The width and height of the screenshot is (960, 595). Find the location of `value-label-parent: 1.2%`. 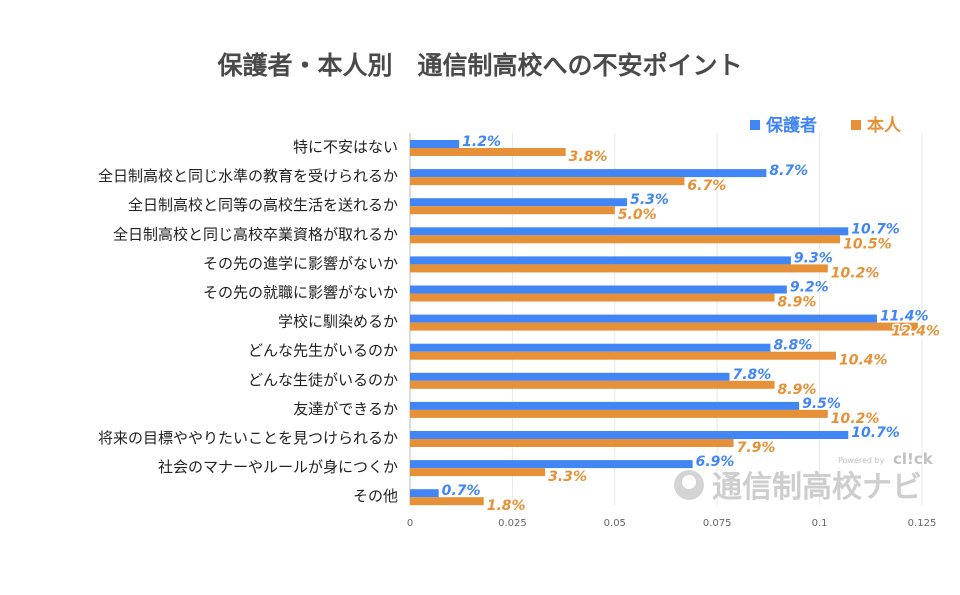

value-label-parent: 1.2% is located at coordinates (481, 142).